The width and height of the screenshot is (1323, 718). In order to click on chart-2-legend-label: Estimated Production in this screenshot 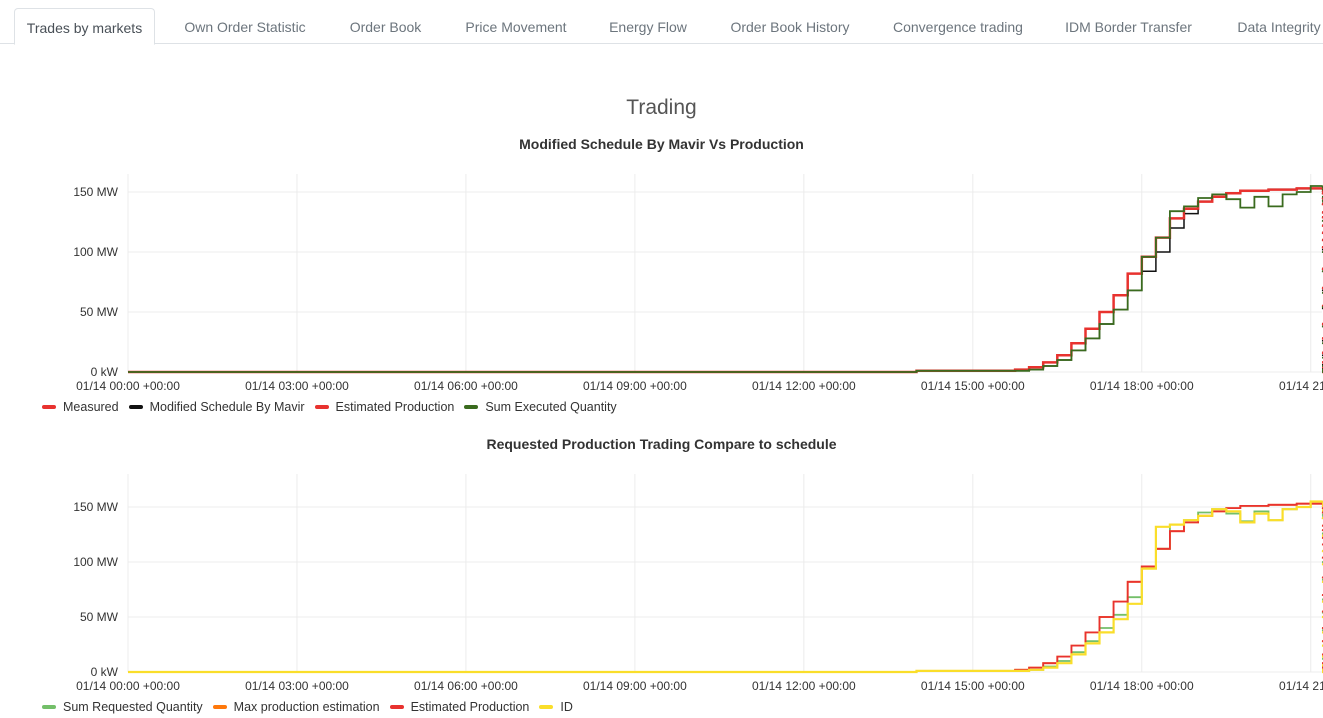, I will do `click(470, 706)`.